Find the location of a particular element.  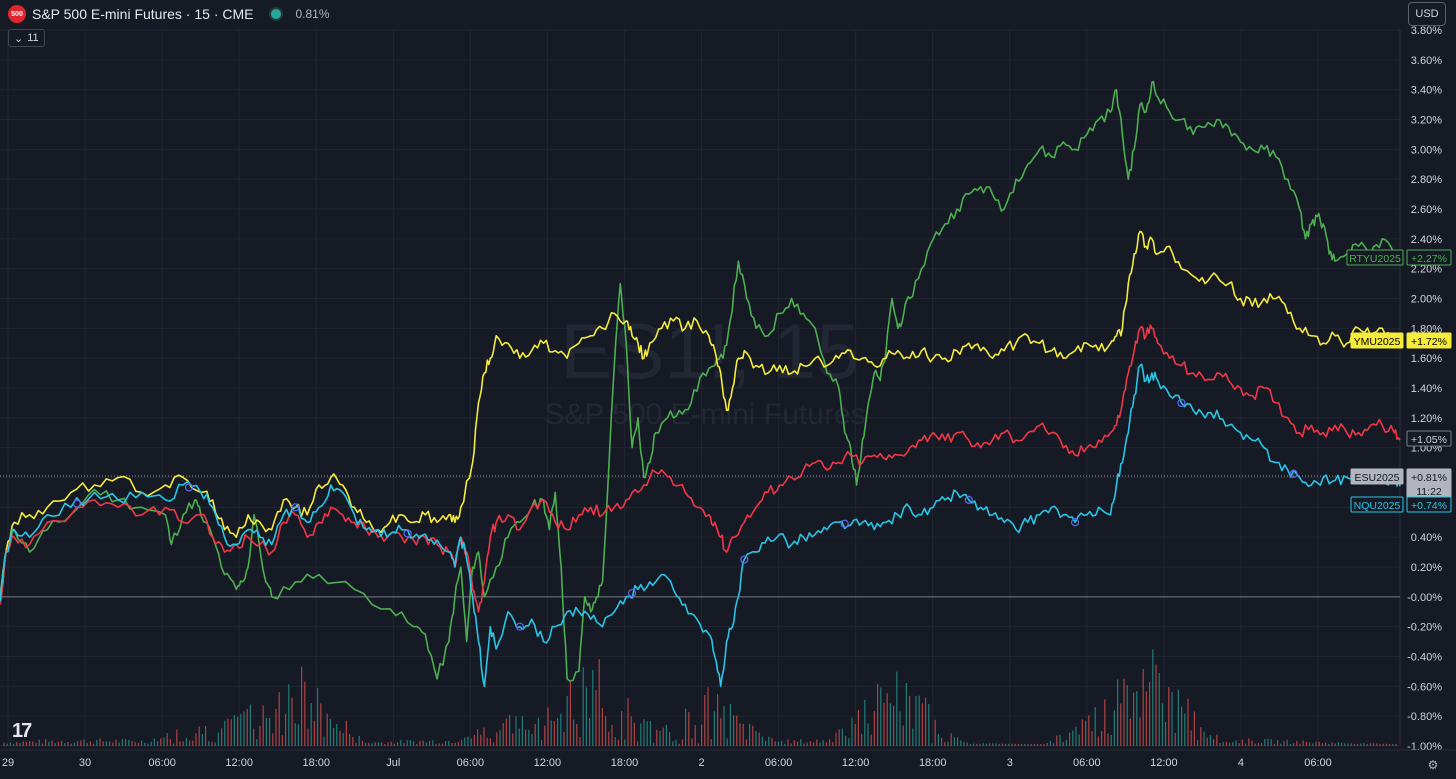

x-tick-label: 4 is located at coordinates (1241, 763).